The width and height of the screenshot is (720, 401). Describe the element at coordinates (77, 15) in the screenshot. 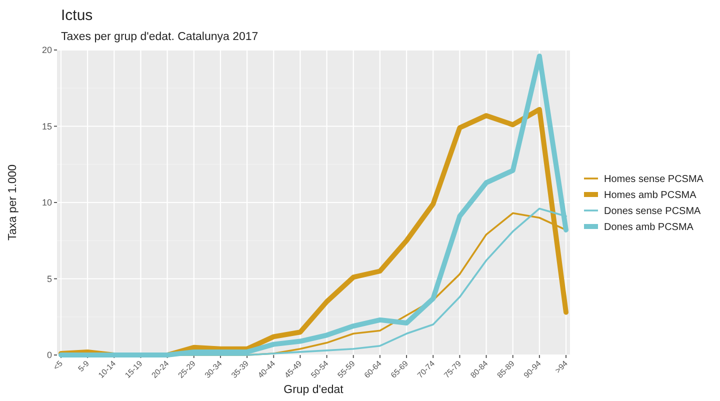

I see `chart-title: Ictus` at that location.